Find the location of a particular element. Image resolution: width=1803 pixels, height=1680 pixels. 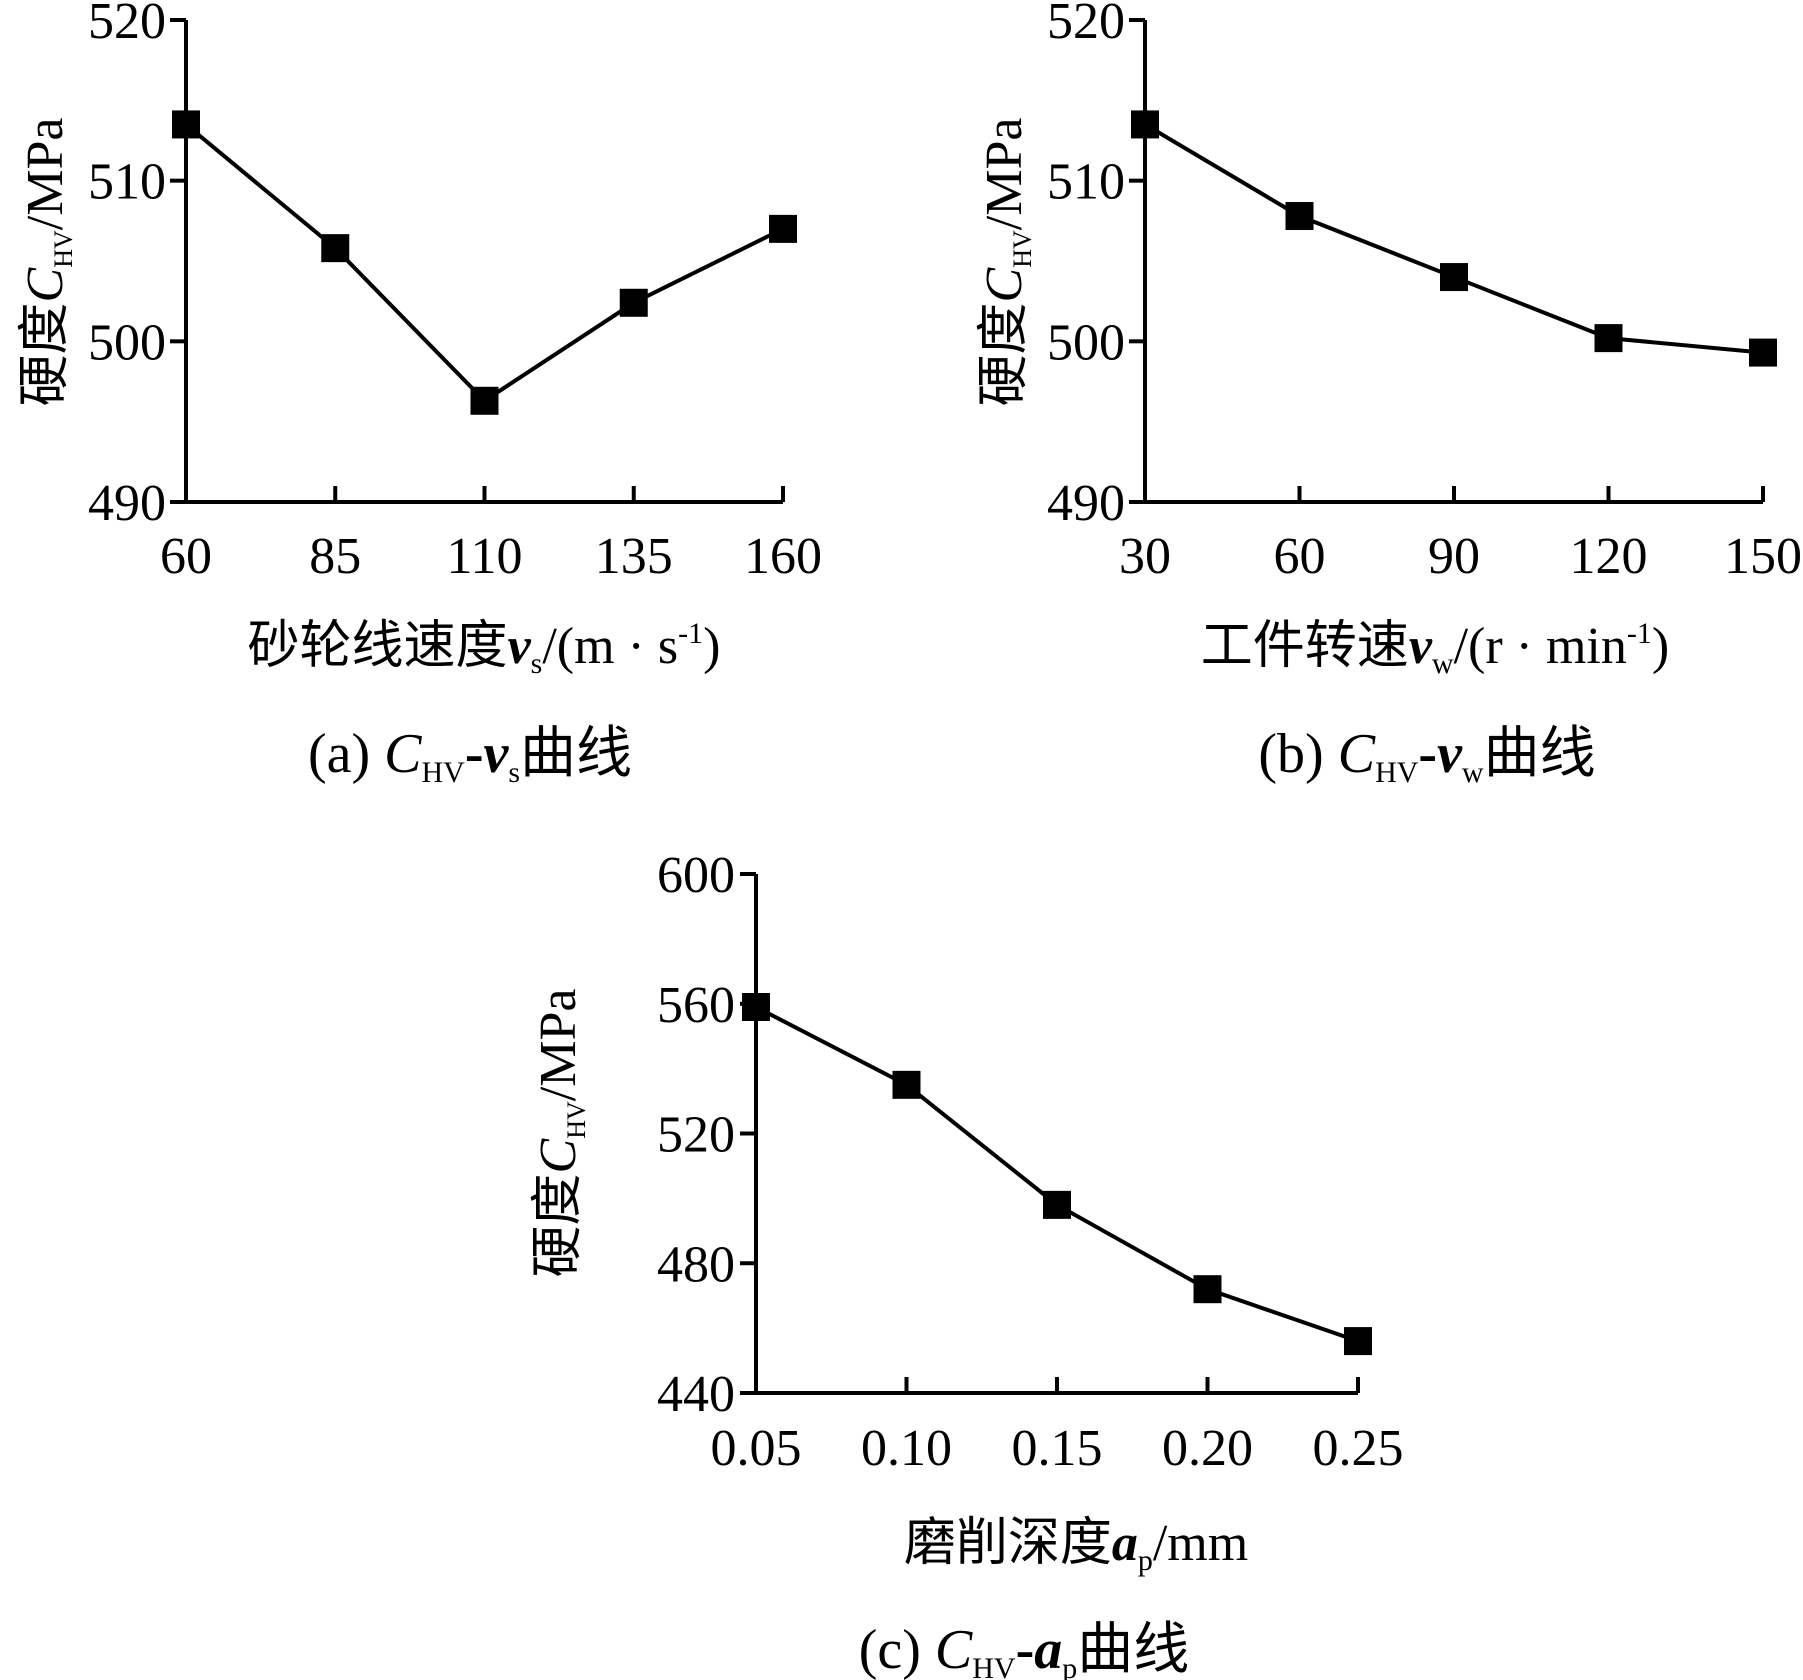

y-tick-label: 440 is located at coordinates (696, 1394).